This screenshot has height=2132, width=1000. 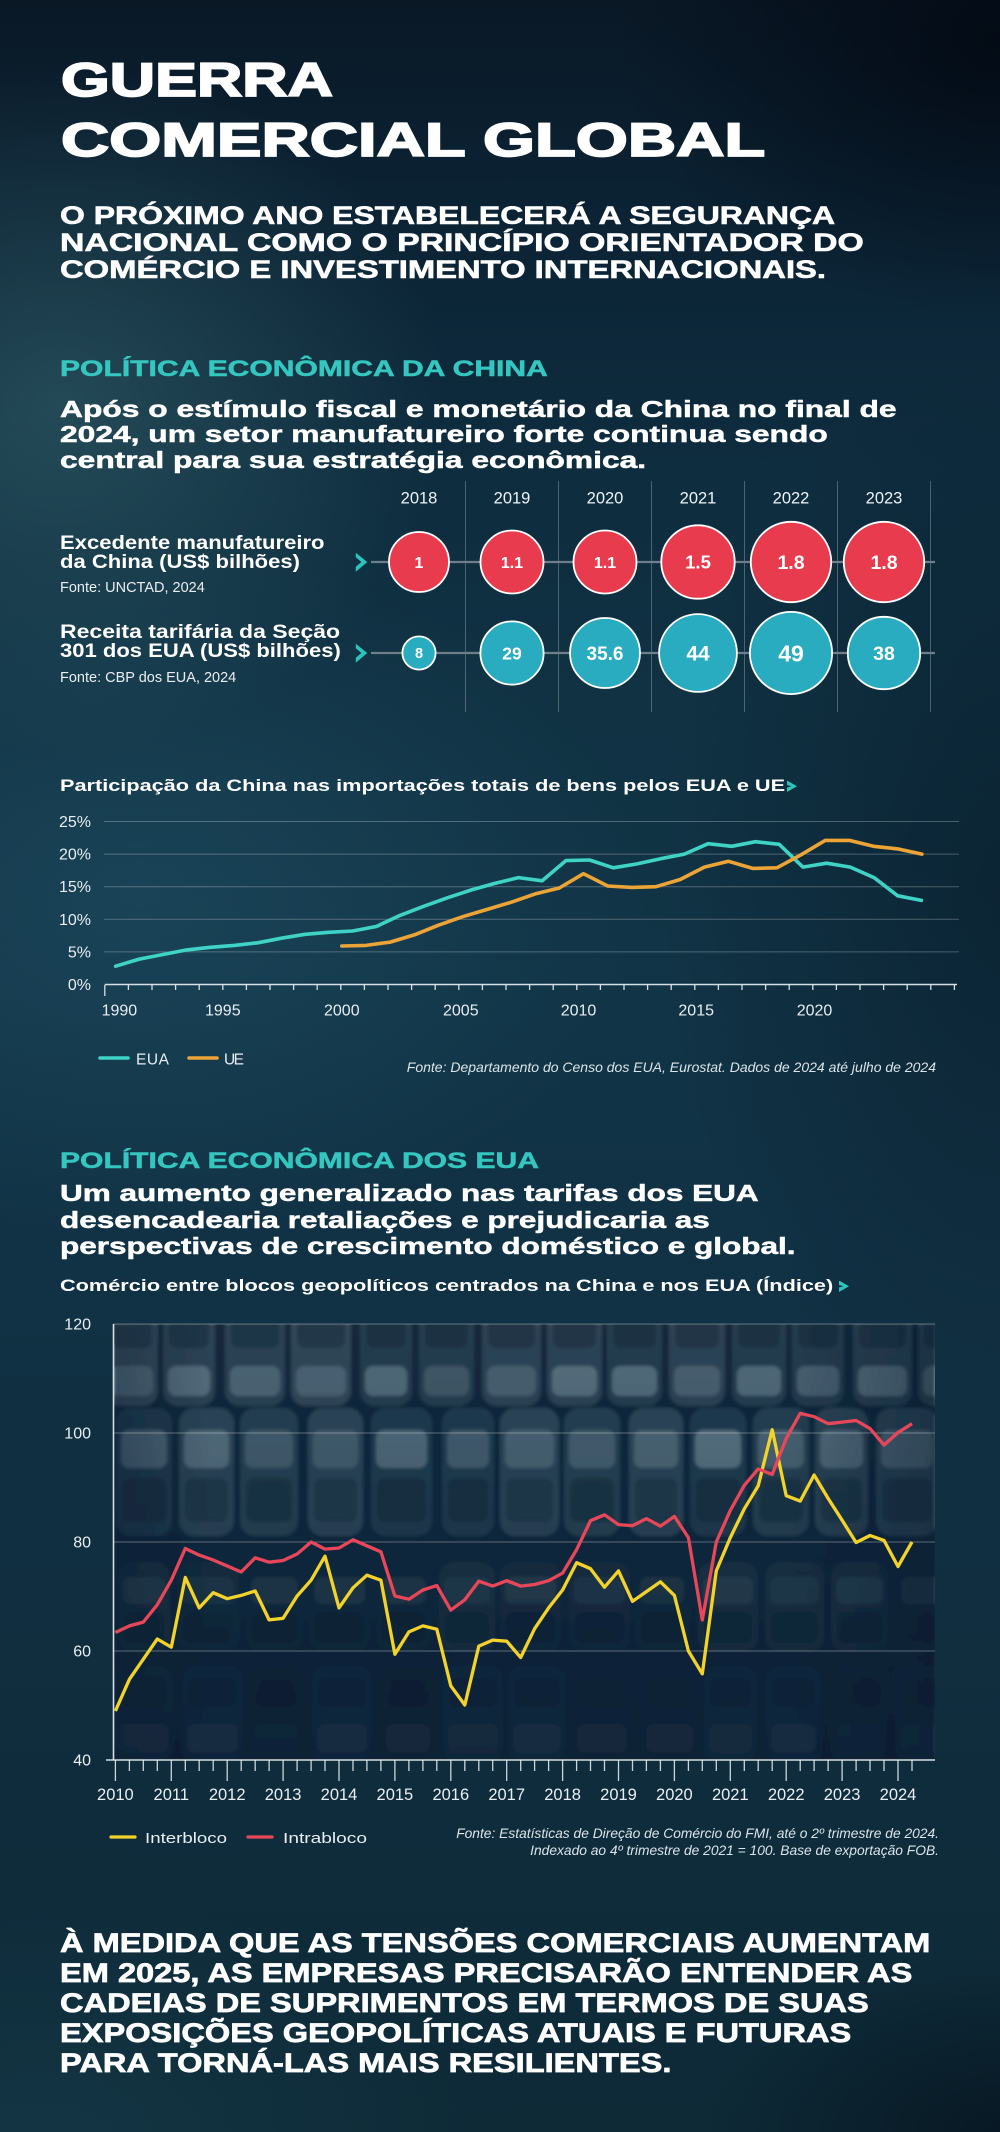 I want to click on svg-text: EUA, so click(x=153, y=1060).